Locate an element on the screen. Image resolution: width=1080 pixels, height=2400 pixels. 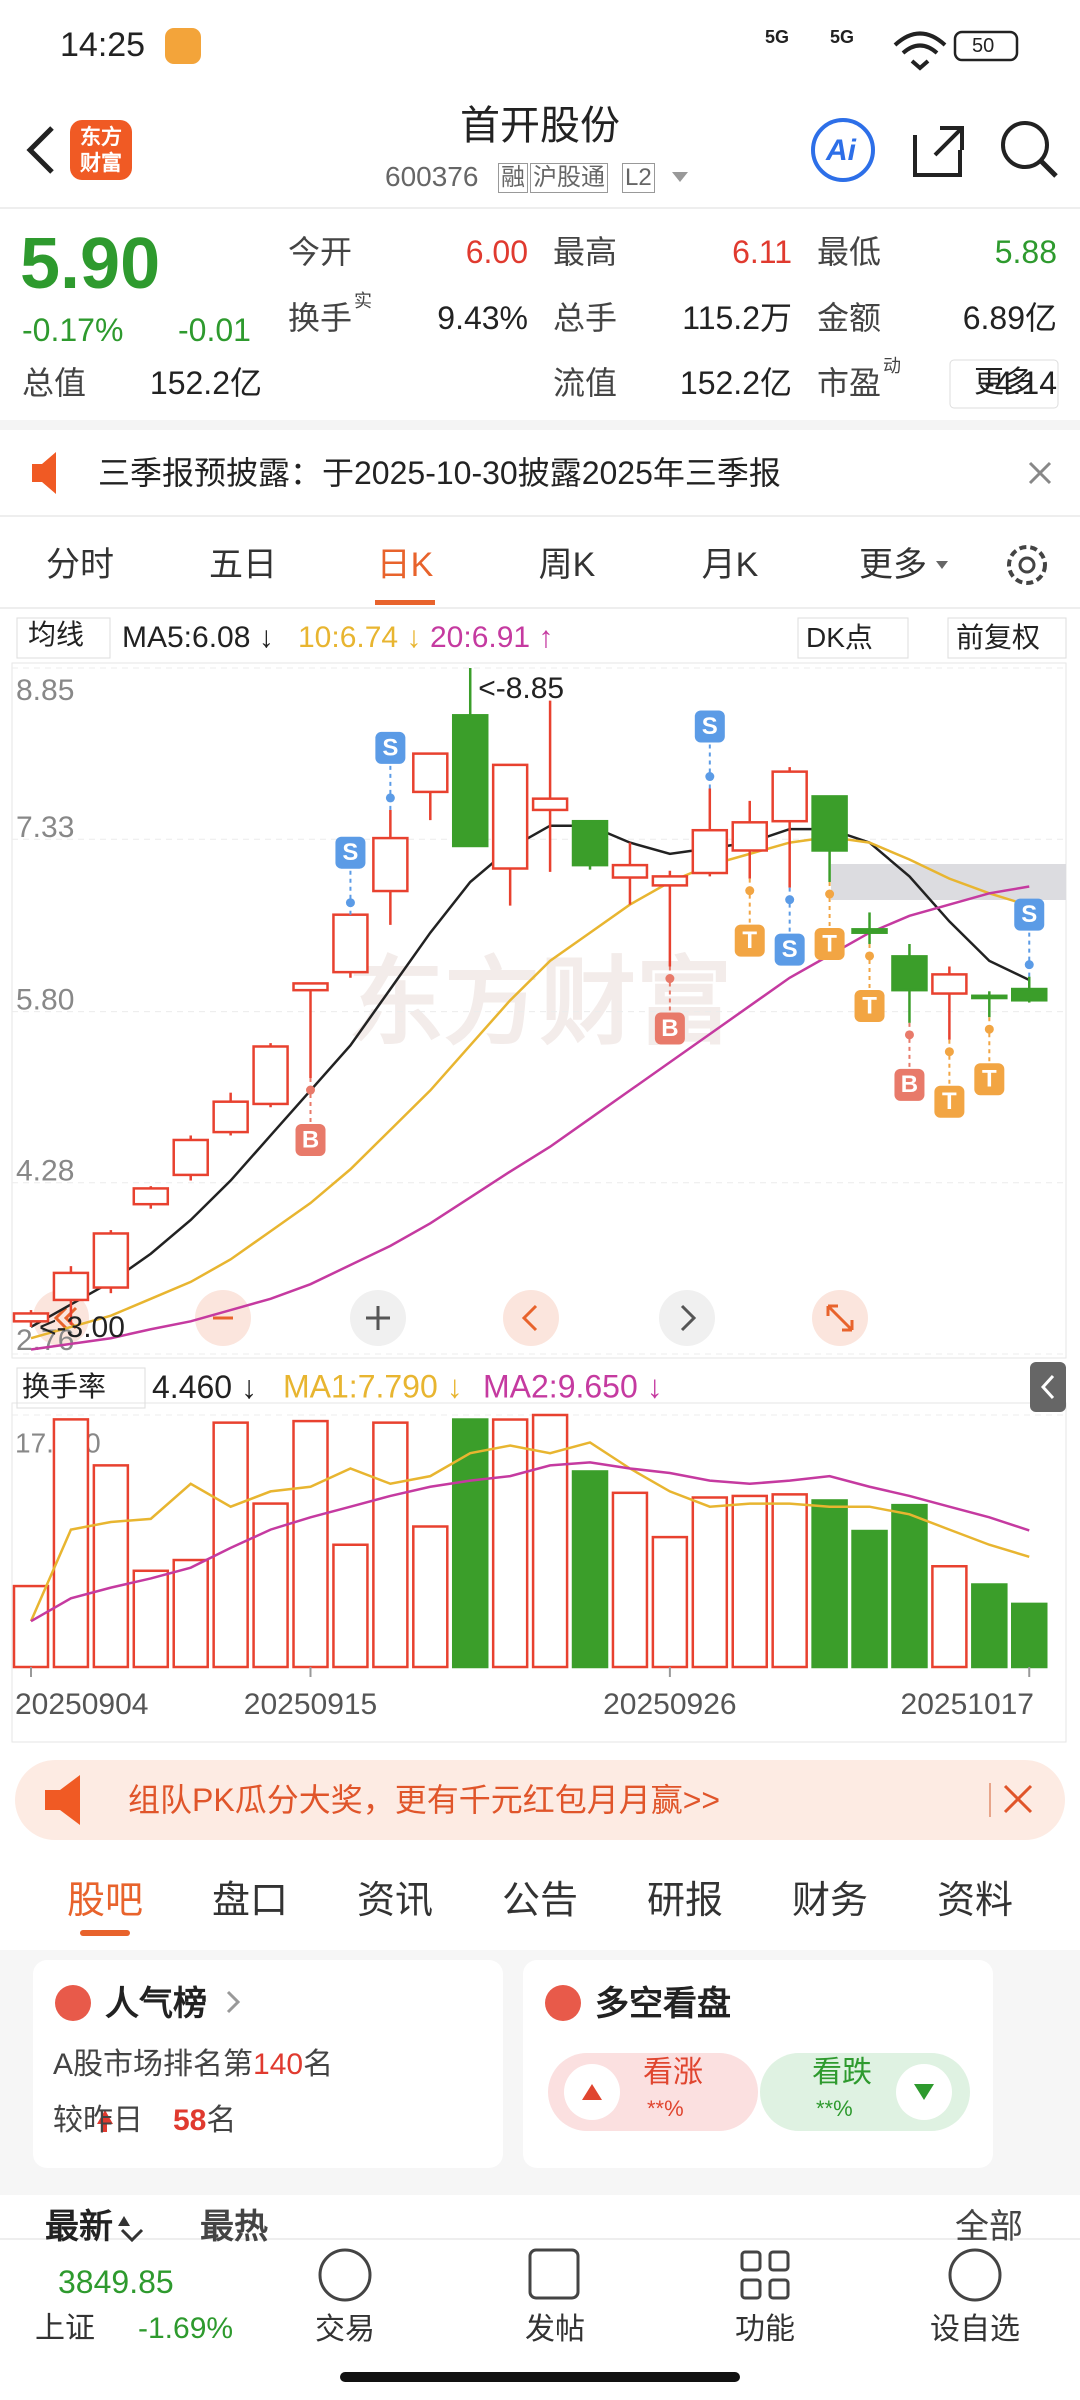
y-tick-label: 4.28 is located at coordinates (45, 1171).